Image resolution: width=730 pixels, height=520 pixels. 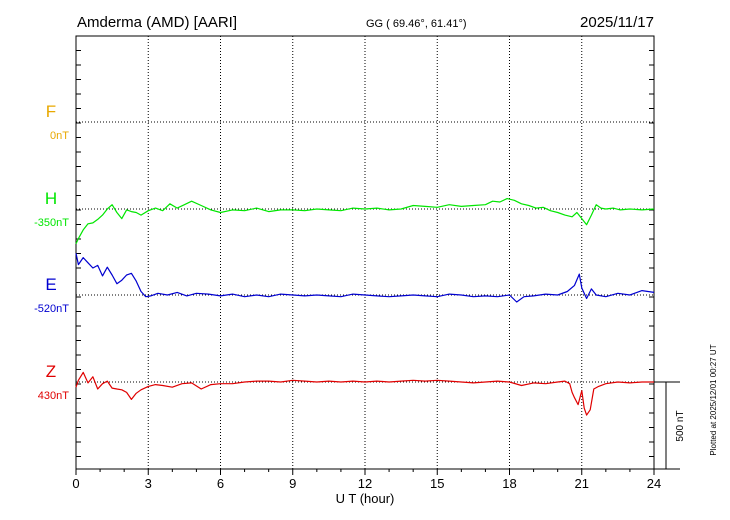 I want to click on trace-H, so click(x=365, y=221).